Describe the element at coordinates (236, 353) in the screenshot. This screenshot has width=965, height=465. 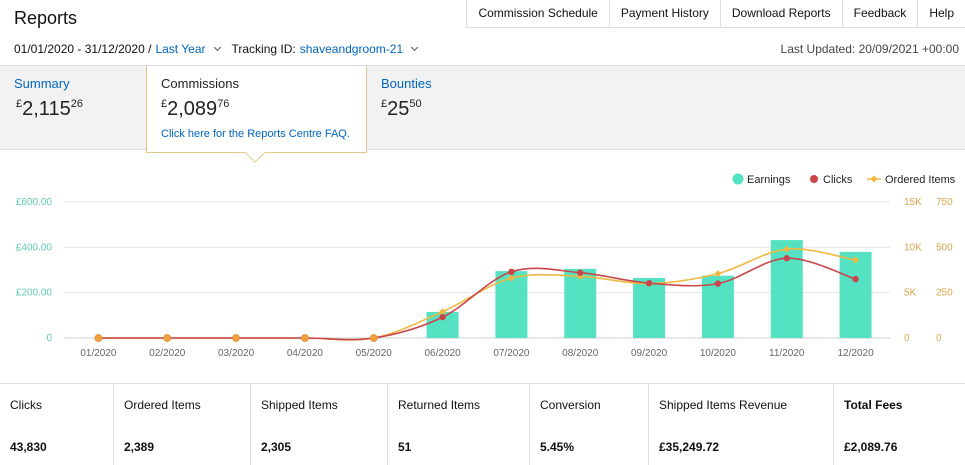
I see `x-axis-tick-label: 03/2020` at that location.